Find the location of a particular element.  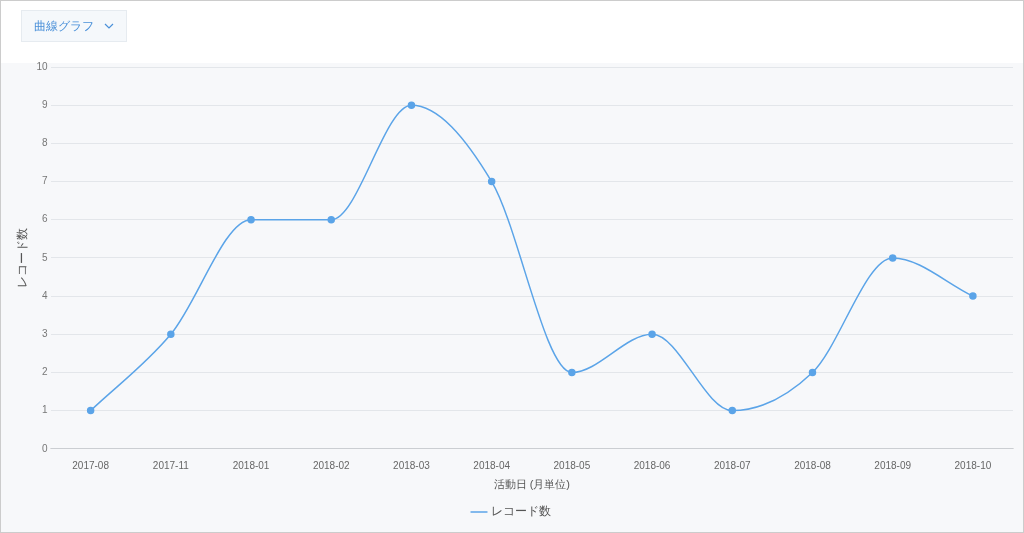

x-tick-label: 2018-10 is located at coordinates (973, 465).